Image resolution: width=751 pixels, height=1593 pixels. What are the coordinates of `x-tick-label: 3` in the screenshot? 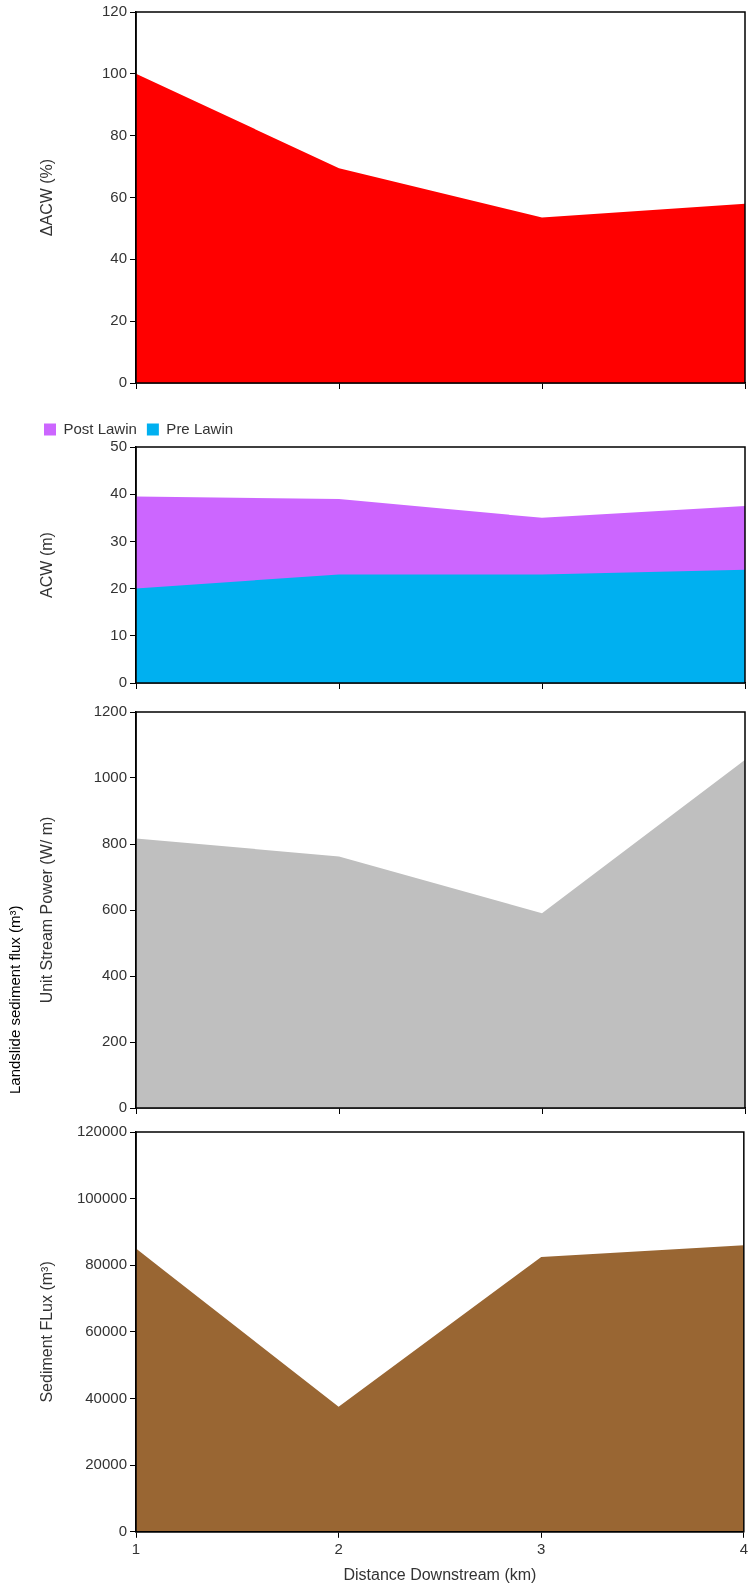 It's located at (541, 1548).